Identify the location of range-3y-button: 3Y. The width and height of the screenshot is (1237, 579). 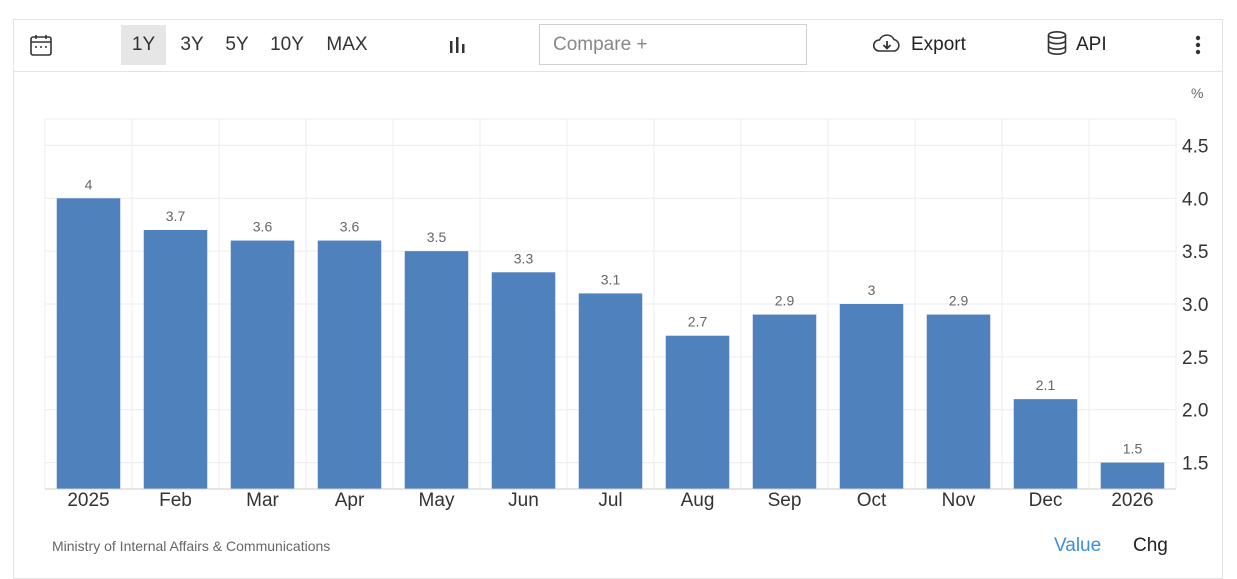
(192, 44).